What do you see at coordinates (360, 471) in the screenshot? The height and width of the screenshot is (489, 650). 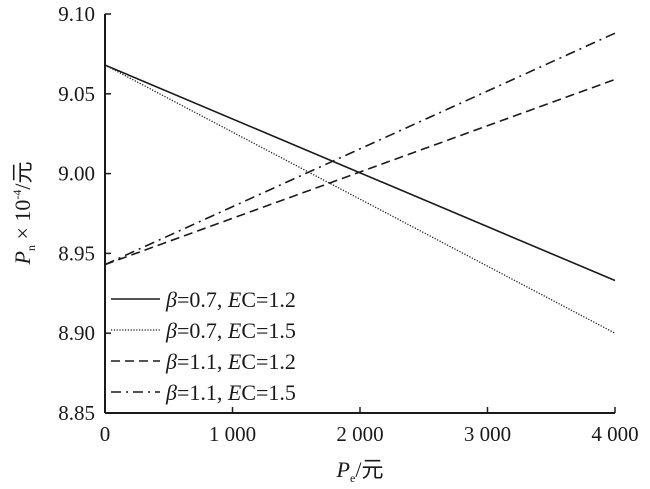 I see `x-axis-label: Pe/元` at bounding box center [360, 471].